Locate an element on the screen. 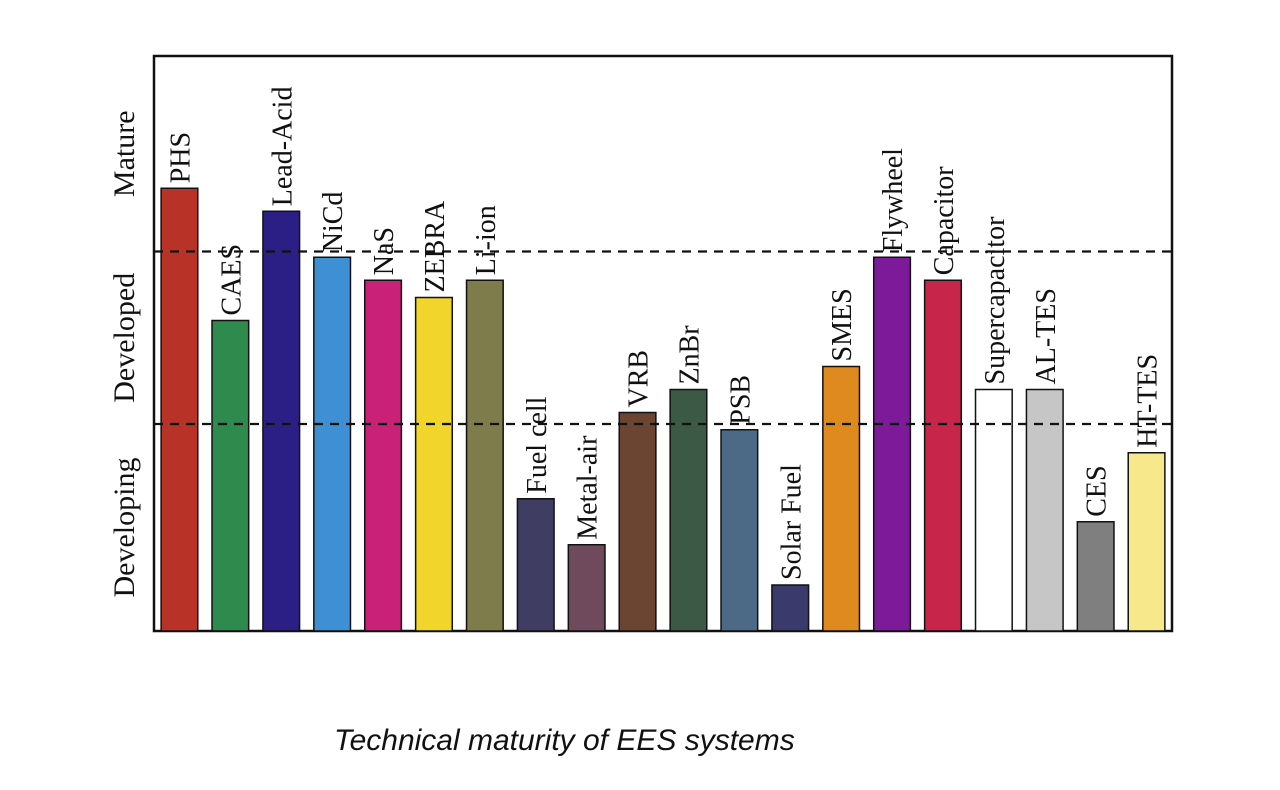  bar-label-10: ZnBr is located at coordinates (689, 355).